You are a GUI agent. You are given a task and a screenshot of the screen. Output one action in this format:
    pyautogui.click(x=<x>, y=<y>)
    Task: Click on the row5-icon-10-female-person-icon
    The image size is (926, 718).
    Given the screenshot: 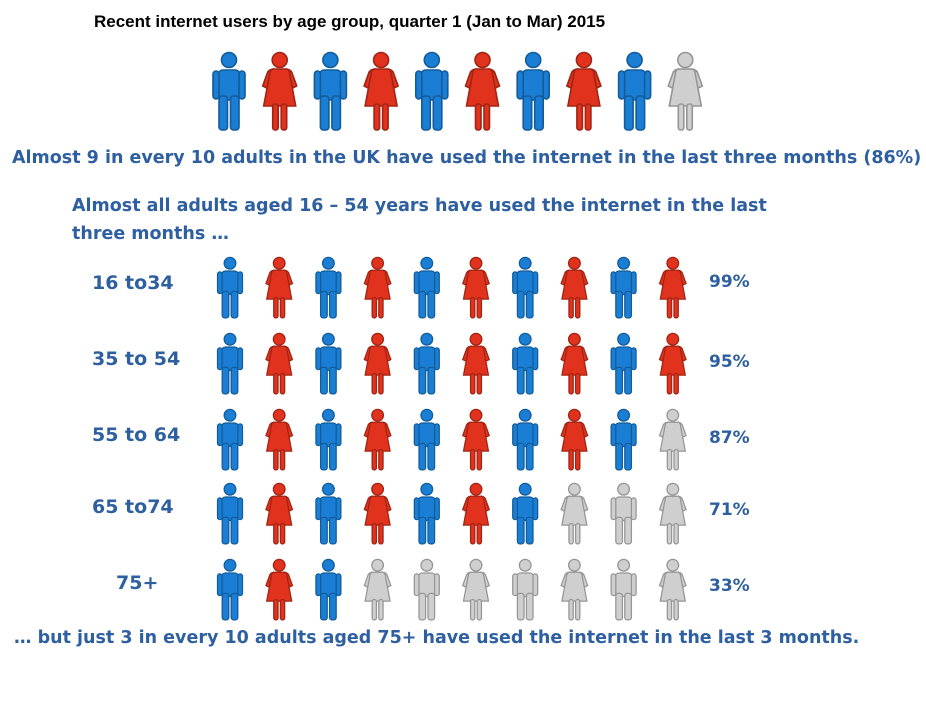 What is the action you would take?
    pyautogui.click(x=672, y=589)
    